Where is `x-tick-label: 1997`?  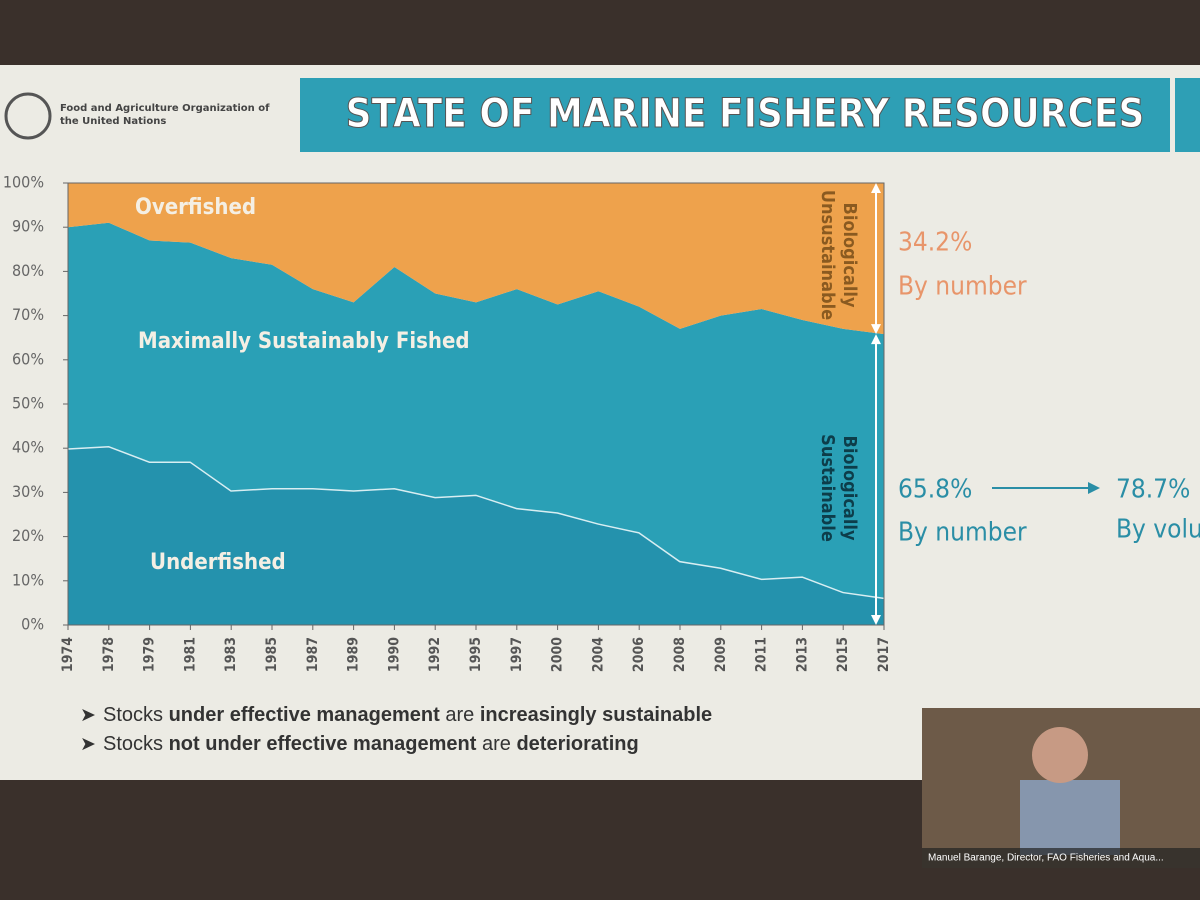 x-tick-label: 1997 is located at coordinates (517, 654).